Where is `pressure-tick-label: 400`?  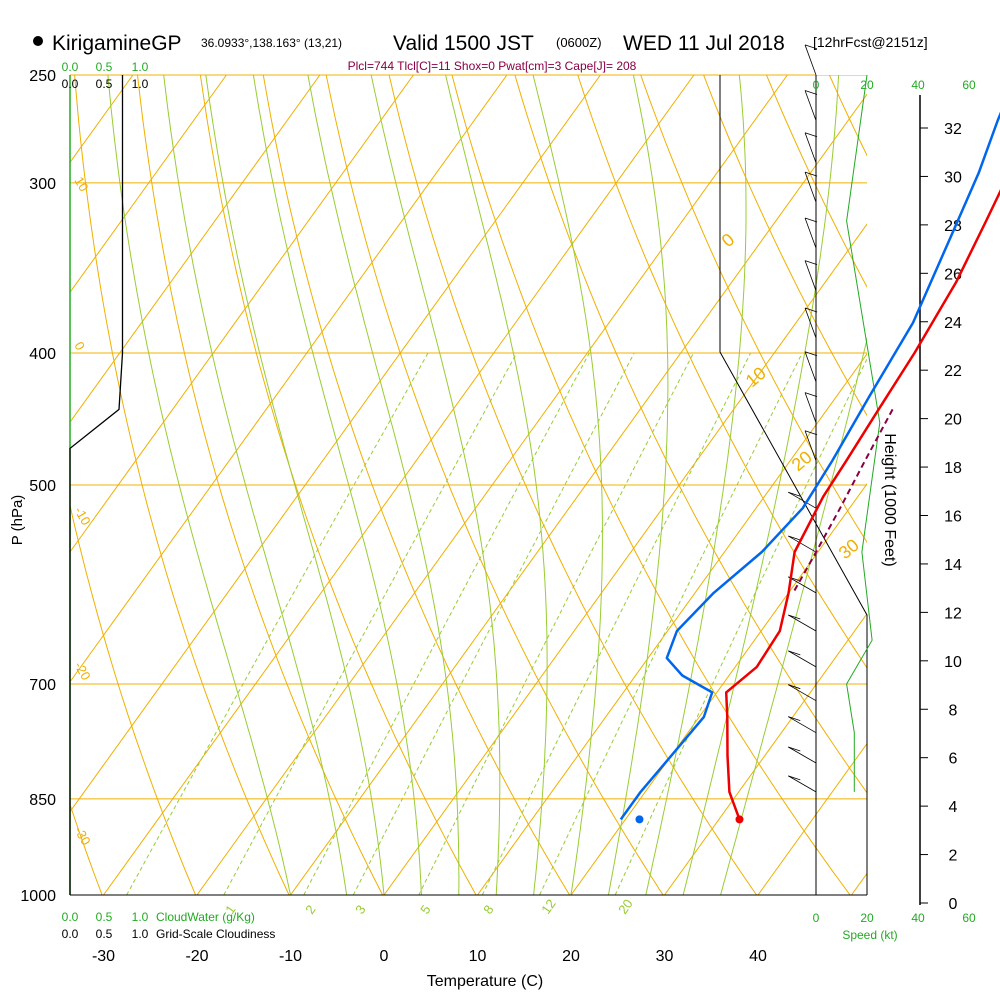 pressure-tick-label: 400 is located at coordinates (42, 354).